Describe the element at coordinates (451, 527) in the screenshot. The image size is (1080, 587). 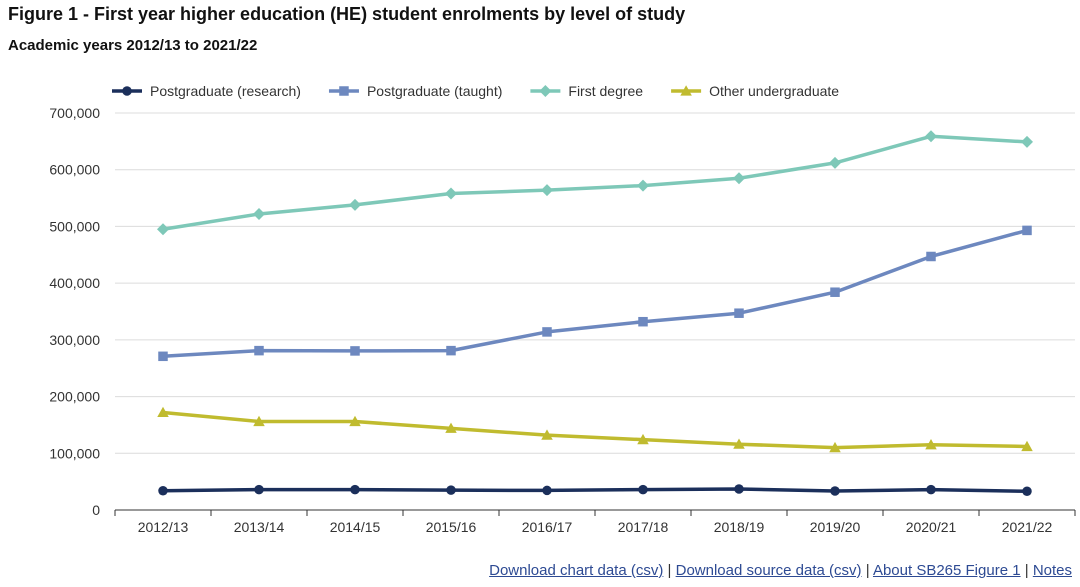
I see `x-tick-label: 2015/16` at that location.